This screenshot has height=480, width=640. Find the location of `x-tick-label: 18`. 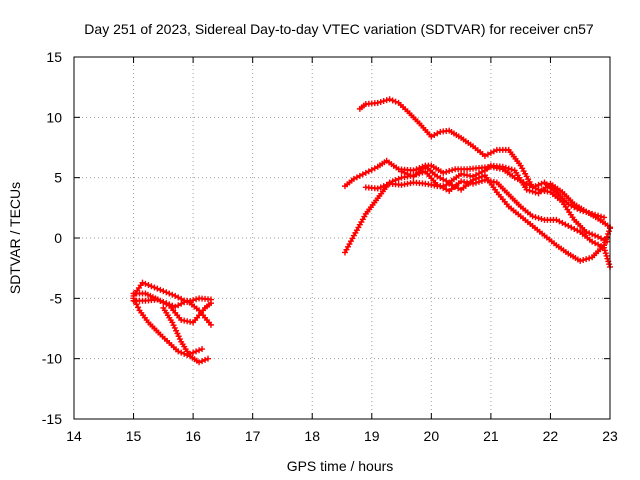

x-tick-label: 18 is located at coordinates (312, 436).